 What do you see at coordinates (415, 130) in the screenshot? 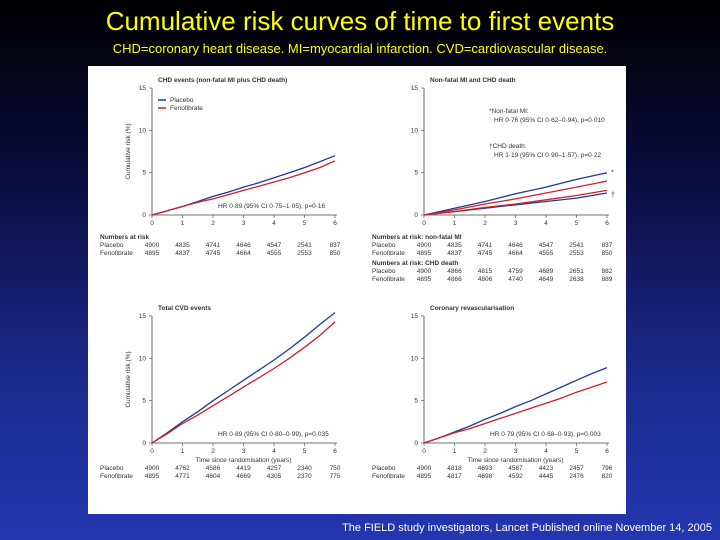
I see `chart2-y-tick-label: 10` at bounding box center [415, 130].